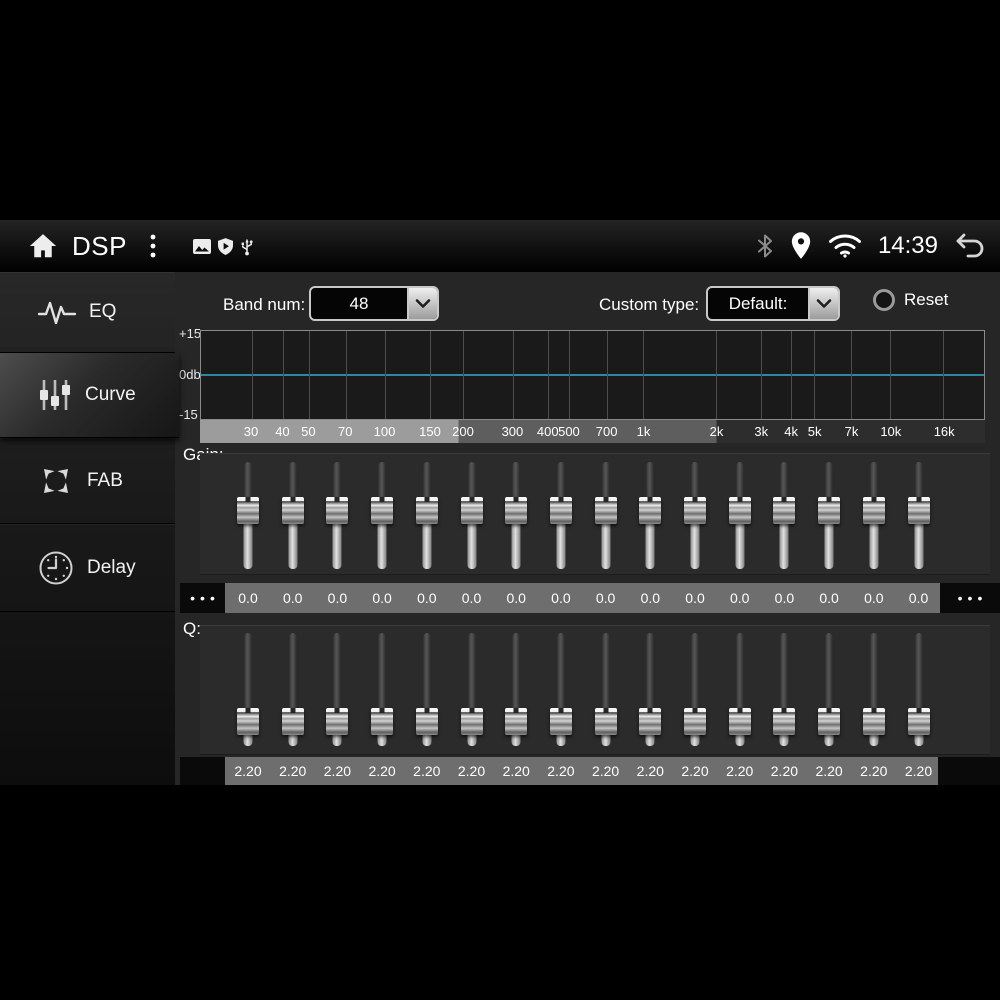  What do you see at coordinates (970, 246) in the screenshot?
I see `back-icon` at bounding box center [970, 246].